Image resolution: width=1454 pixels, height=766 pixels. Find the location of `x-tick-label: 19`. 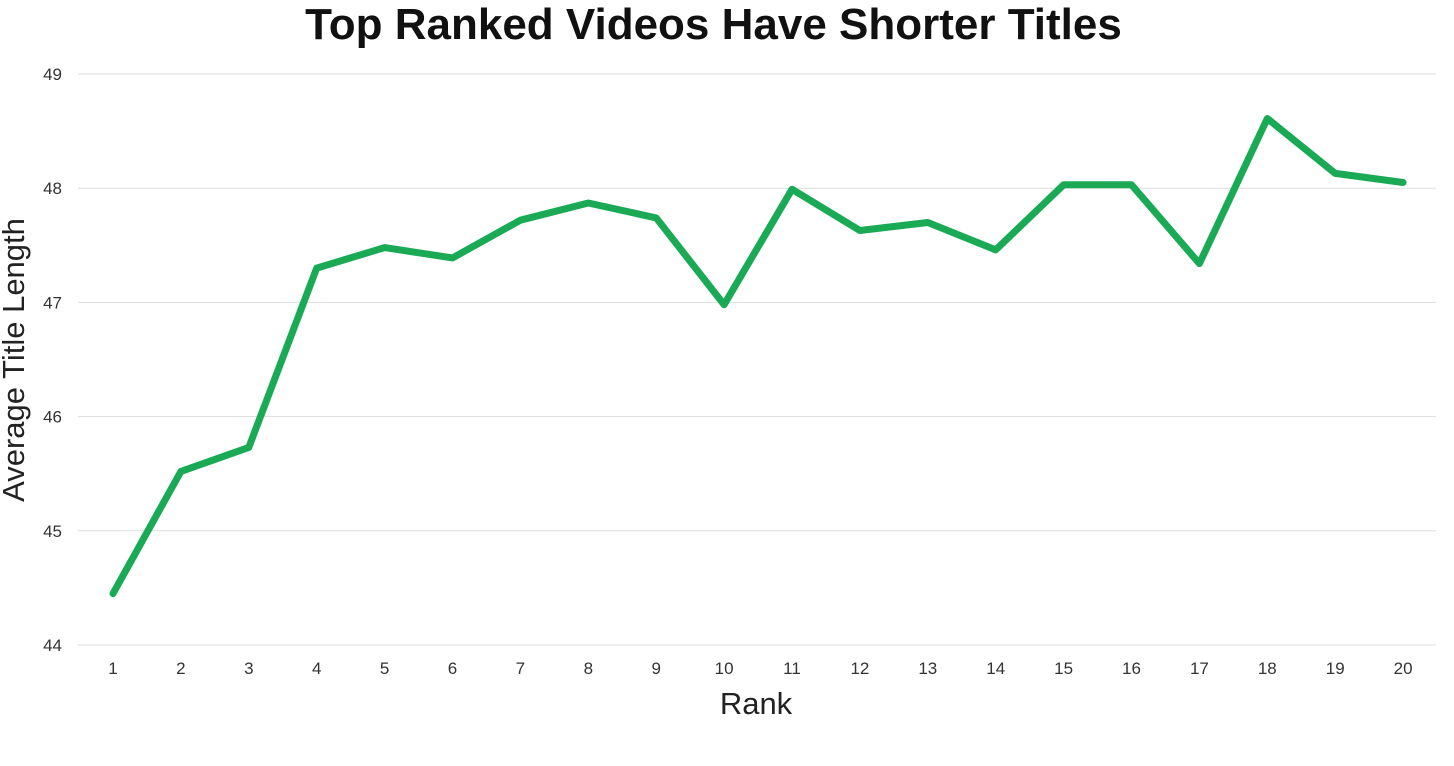

x-tick-label: 19 is located at coordinates (1335, 668).